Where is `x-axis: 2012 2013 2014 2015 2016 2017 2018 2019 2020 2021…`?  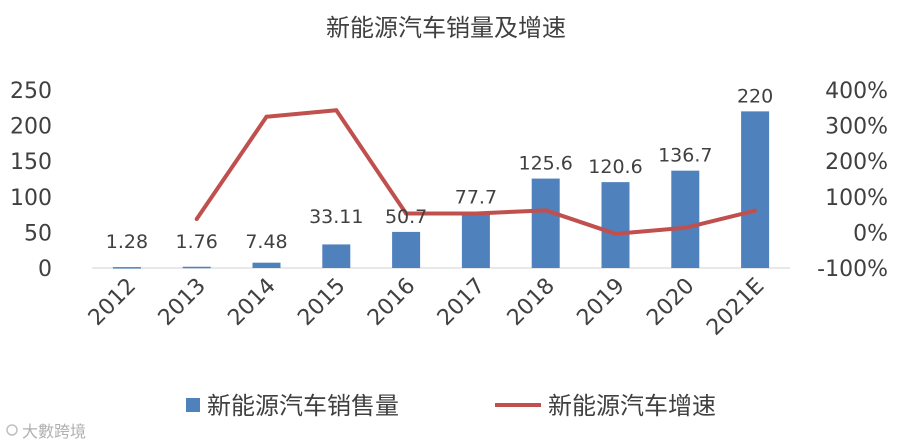
x-axis: 2012 2013 2014 2015 2016 2017 2018 2019 2020 2021… is located at coordinates (426, 307).